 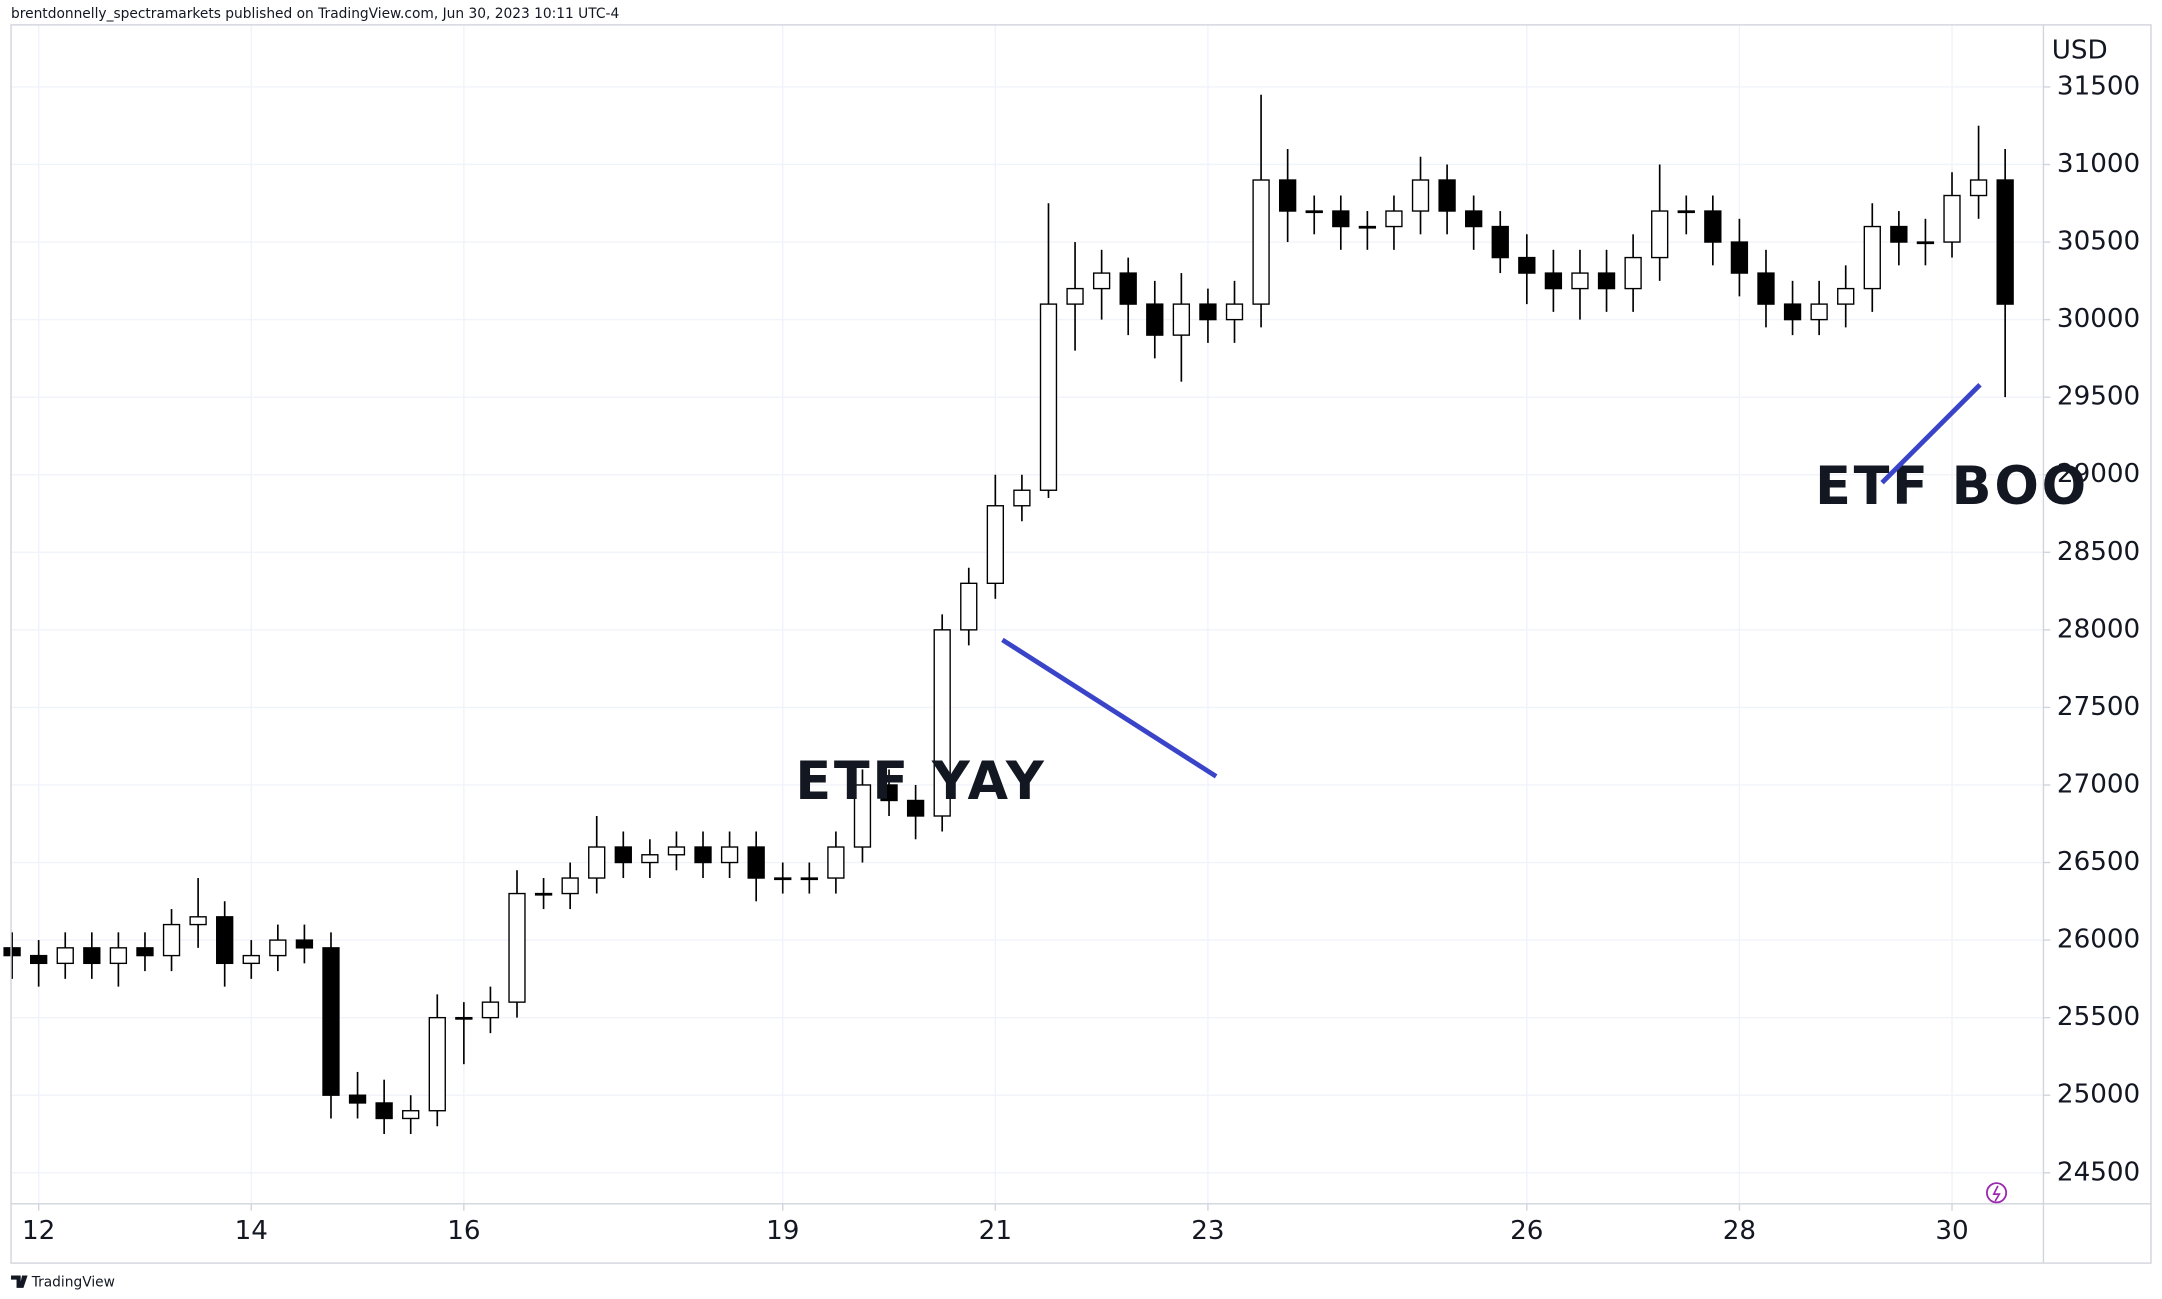 I want to click on event-icon, so click(x=1996, y=1193).